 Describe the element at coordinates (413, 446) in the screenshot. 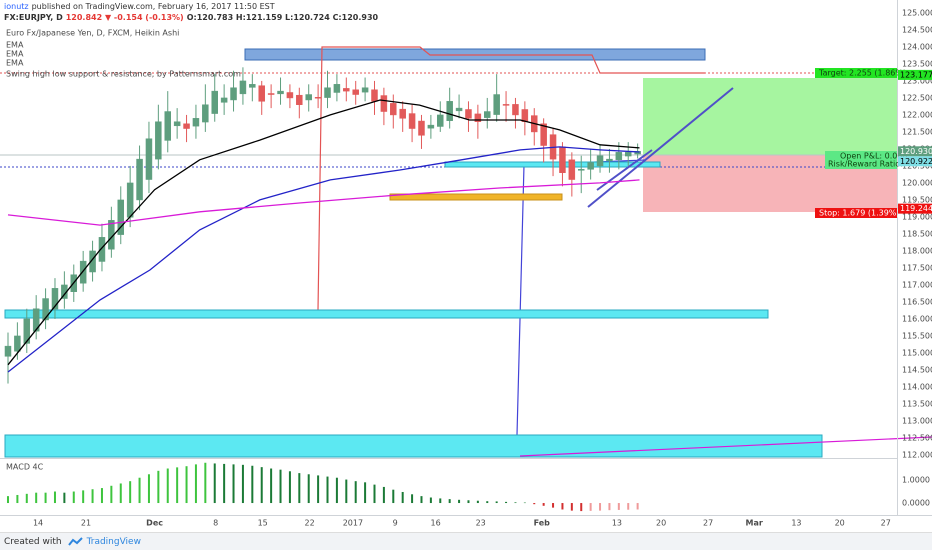

I see `support-zone` at that location.